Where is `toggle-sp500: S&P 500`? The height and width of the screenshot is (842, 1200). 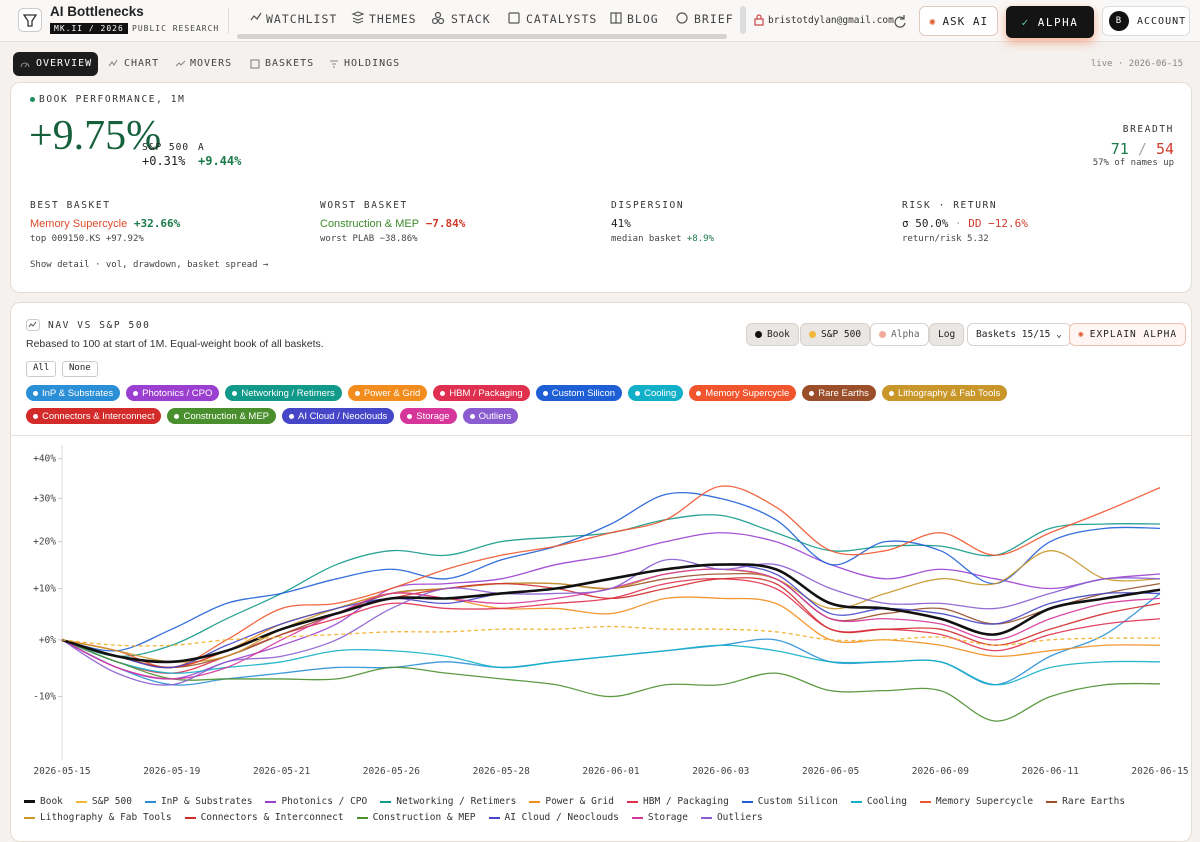
toggle-sp500: S&P 500 is located at coordinates (835, 334).